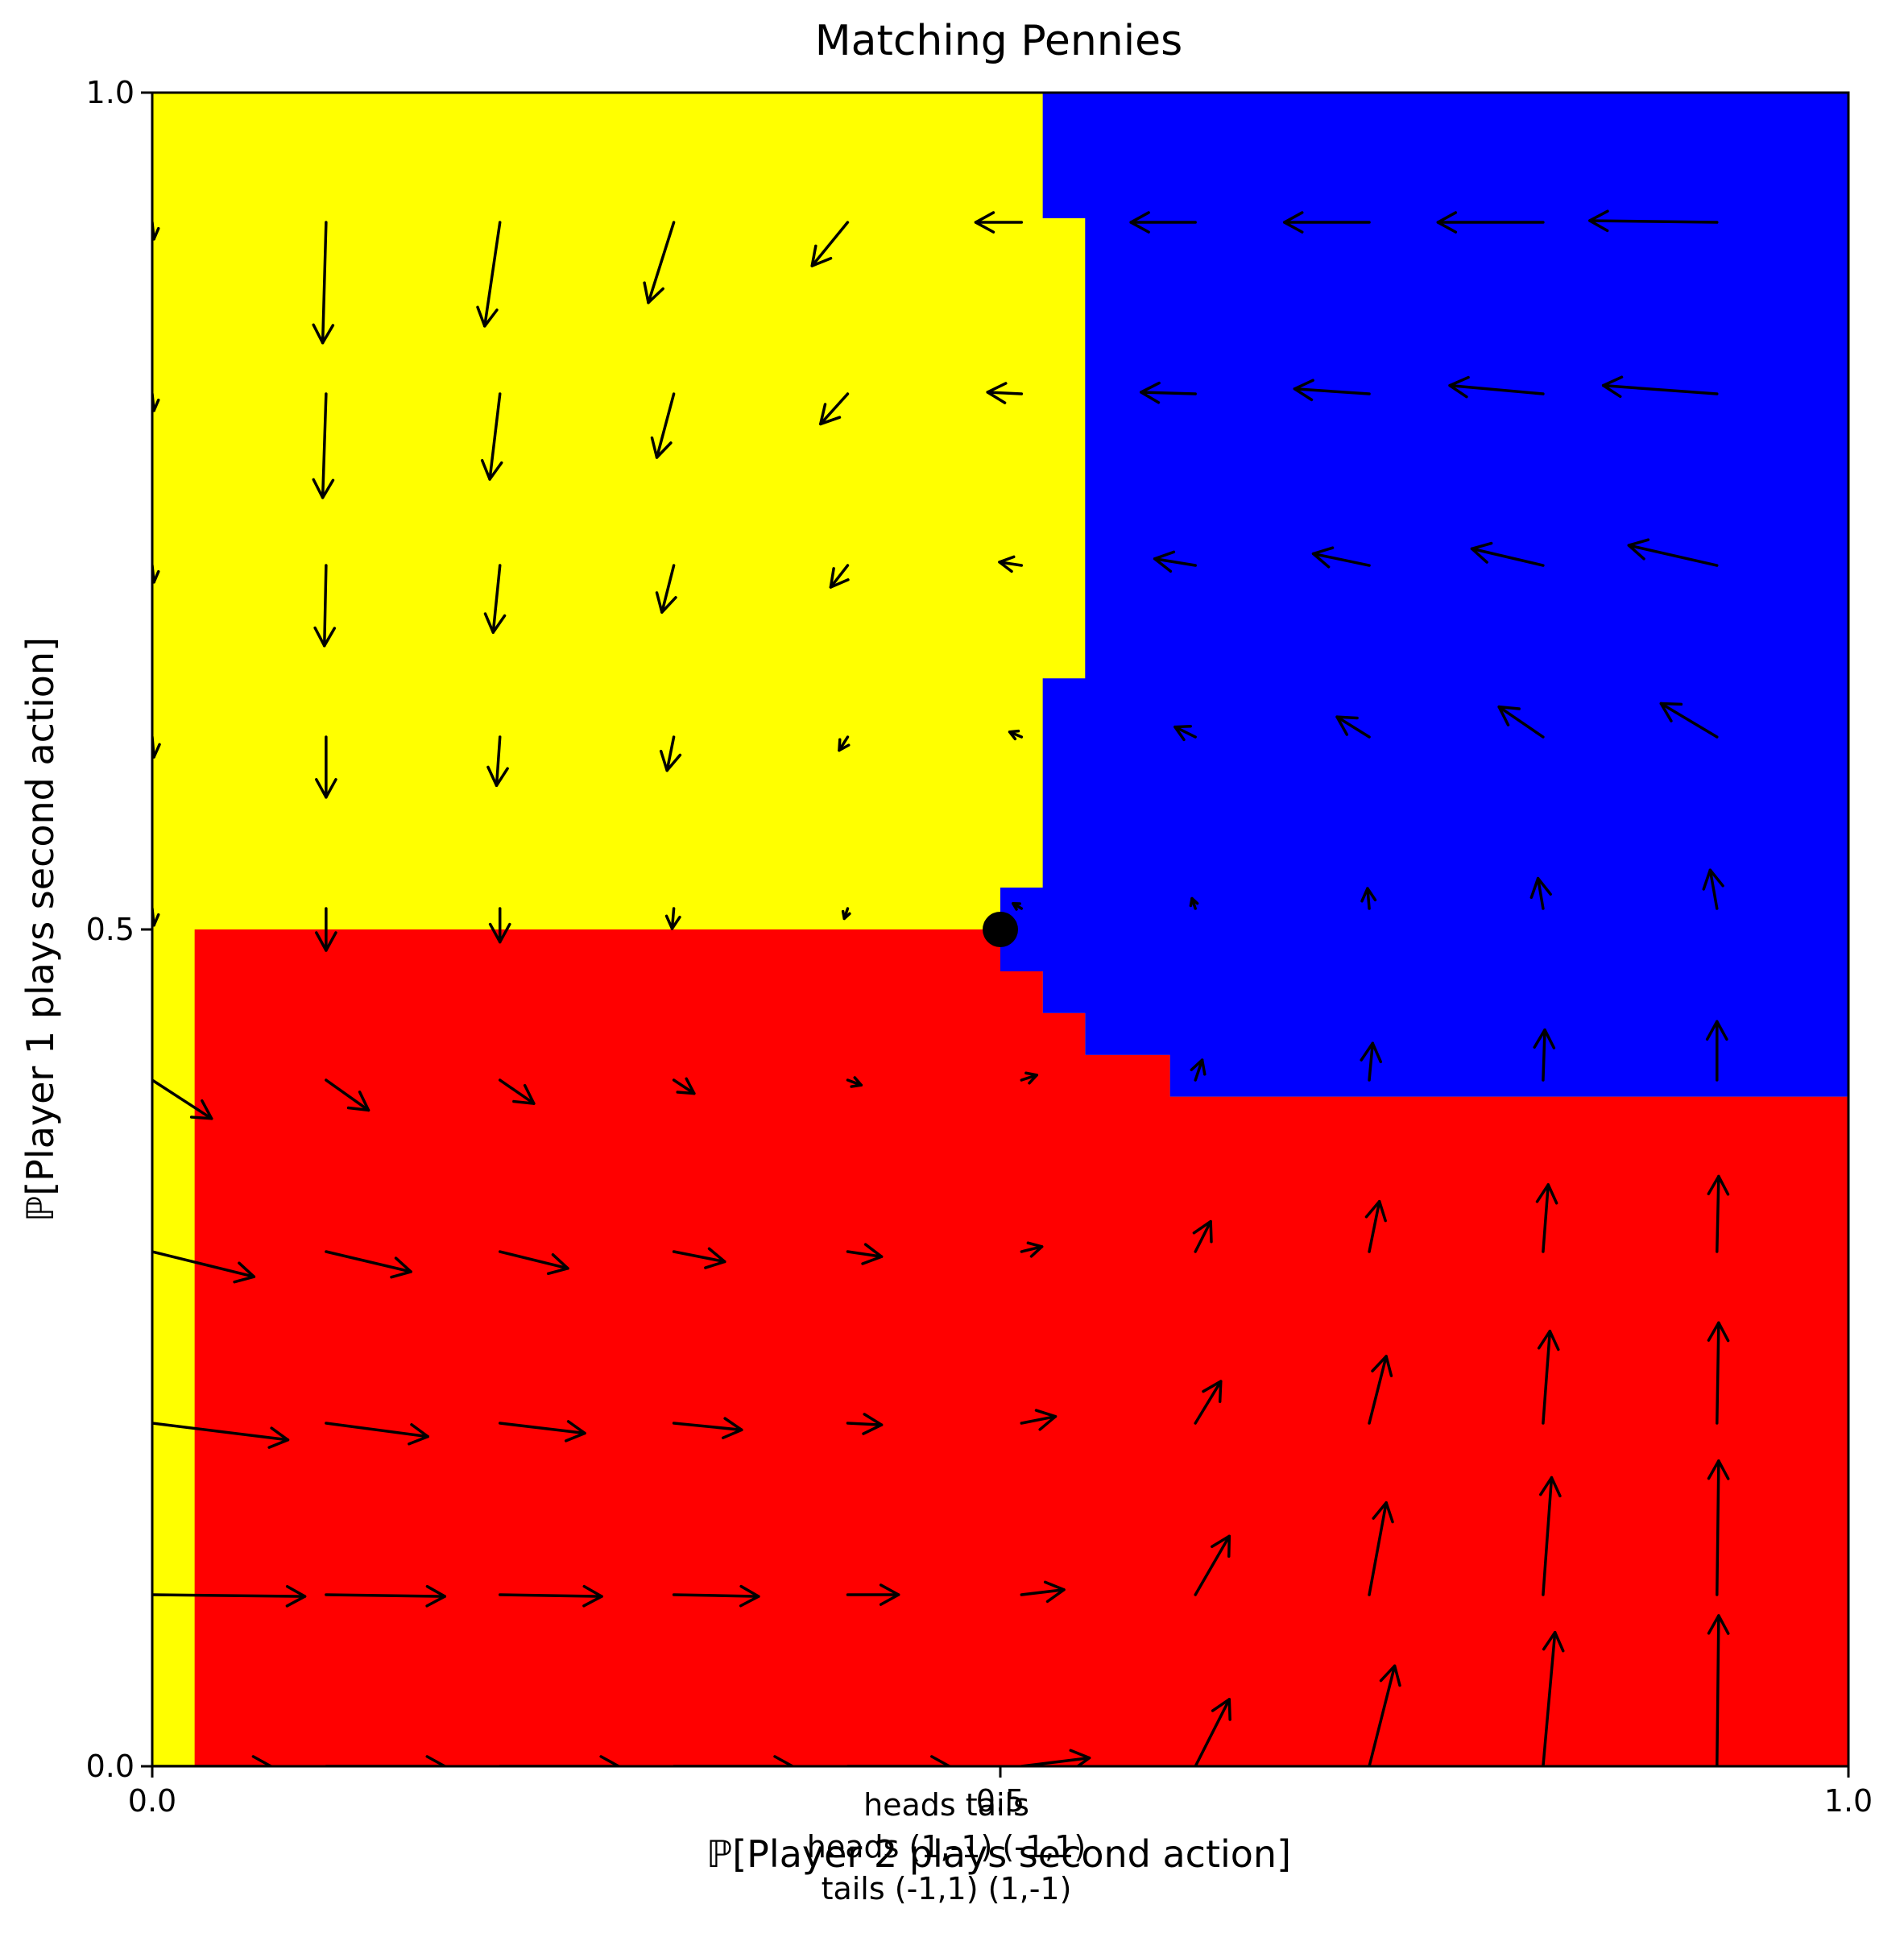 The image size is (1904, 1933). I want to click on y-axis: 0.0 0.5 1.0, so click(119, 929).